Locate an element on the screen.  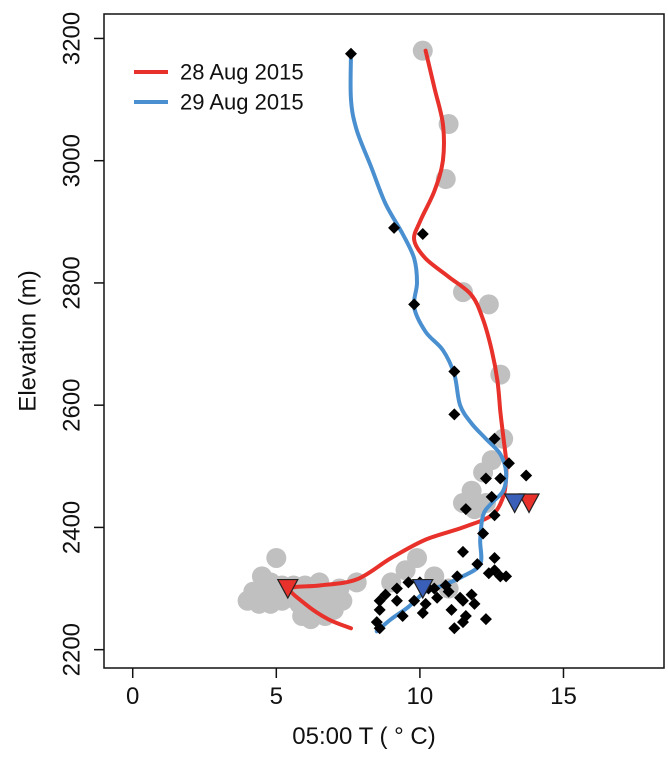
y-tick-label-1: 2400 is located at coordinates (72, 527).